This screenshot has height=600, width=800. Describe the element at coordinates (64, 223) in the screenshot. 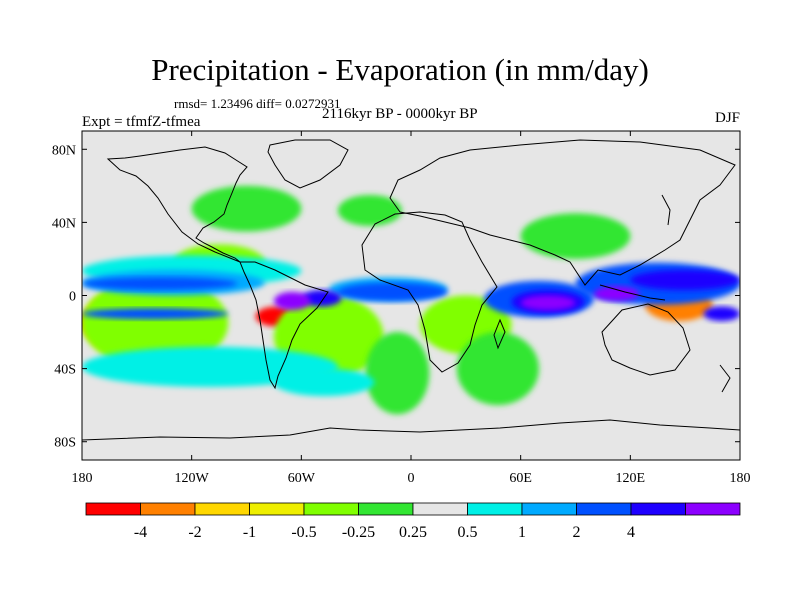

I see `y-tick-label-1: 40N` at that location.